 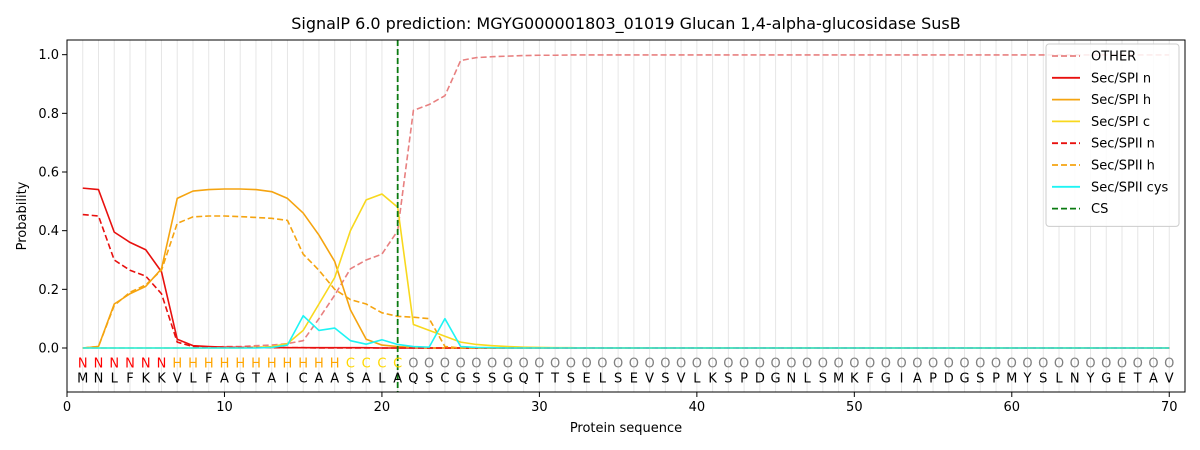 I want to click on y-tick-label: 0.4, so click(x=48, y=231).